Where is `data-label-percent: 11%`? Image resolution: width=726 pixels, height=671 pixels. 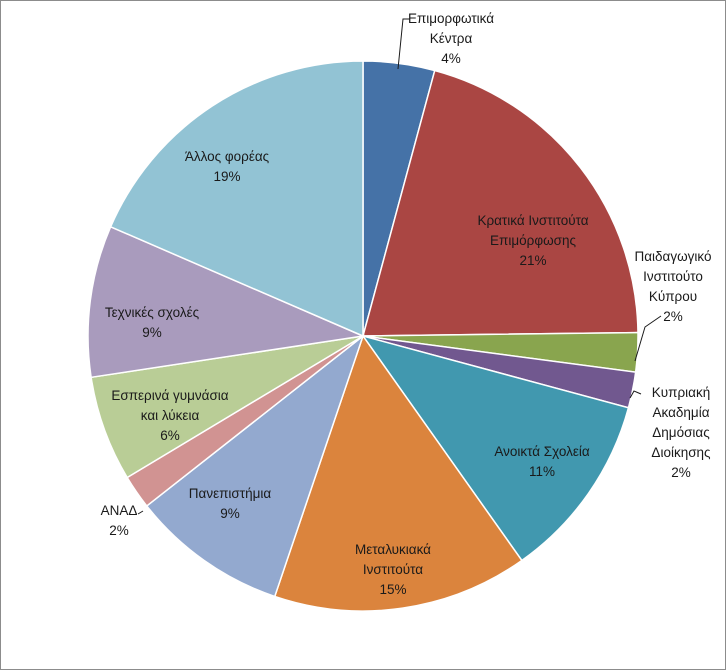
data-label-percent: 11% is located at coordinates (542, 471).